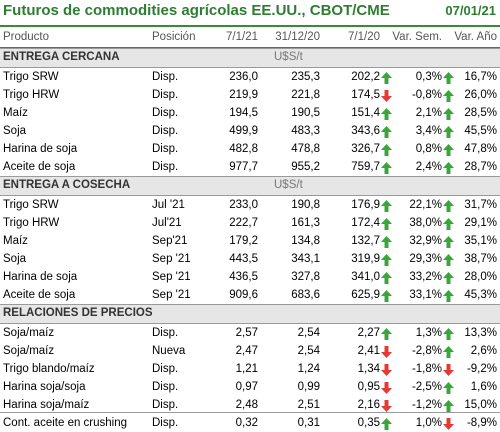 The width and height of the screenshot is (500, 432). Describe the element at coordinates (426, 405) in the screenshot. I see `var-sem-cell: -1,2%` at that location.